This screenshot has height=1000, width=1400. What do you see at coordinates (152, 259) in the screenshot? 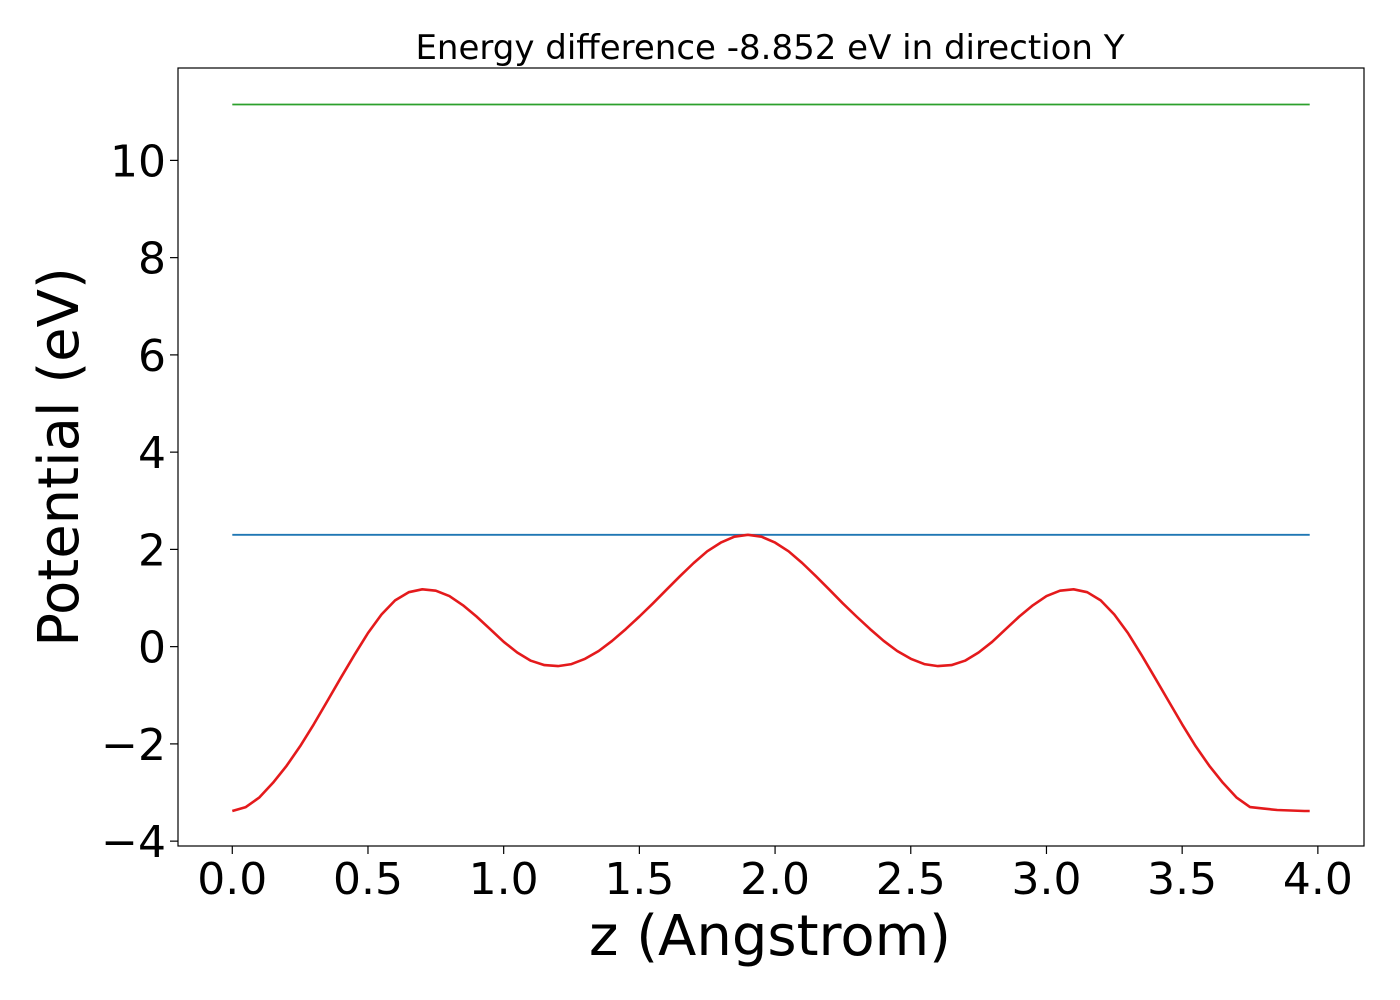
I see `y-tick-label: 8` at bounding box center [152, 259].